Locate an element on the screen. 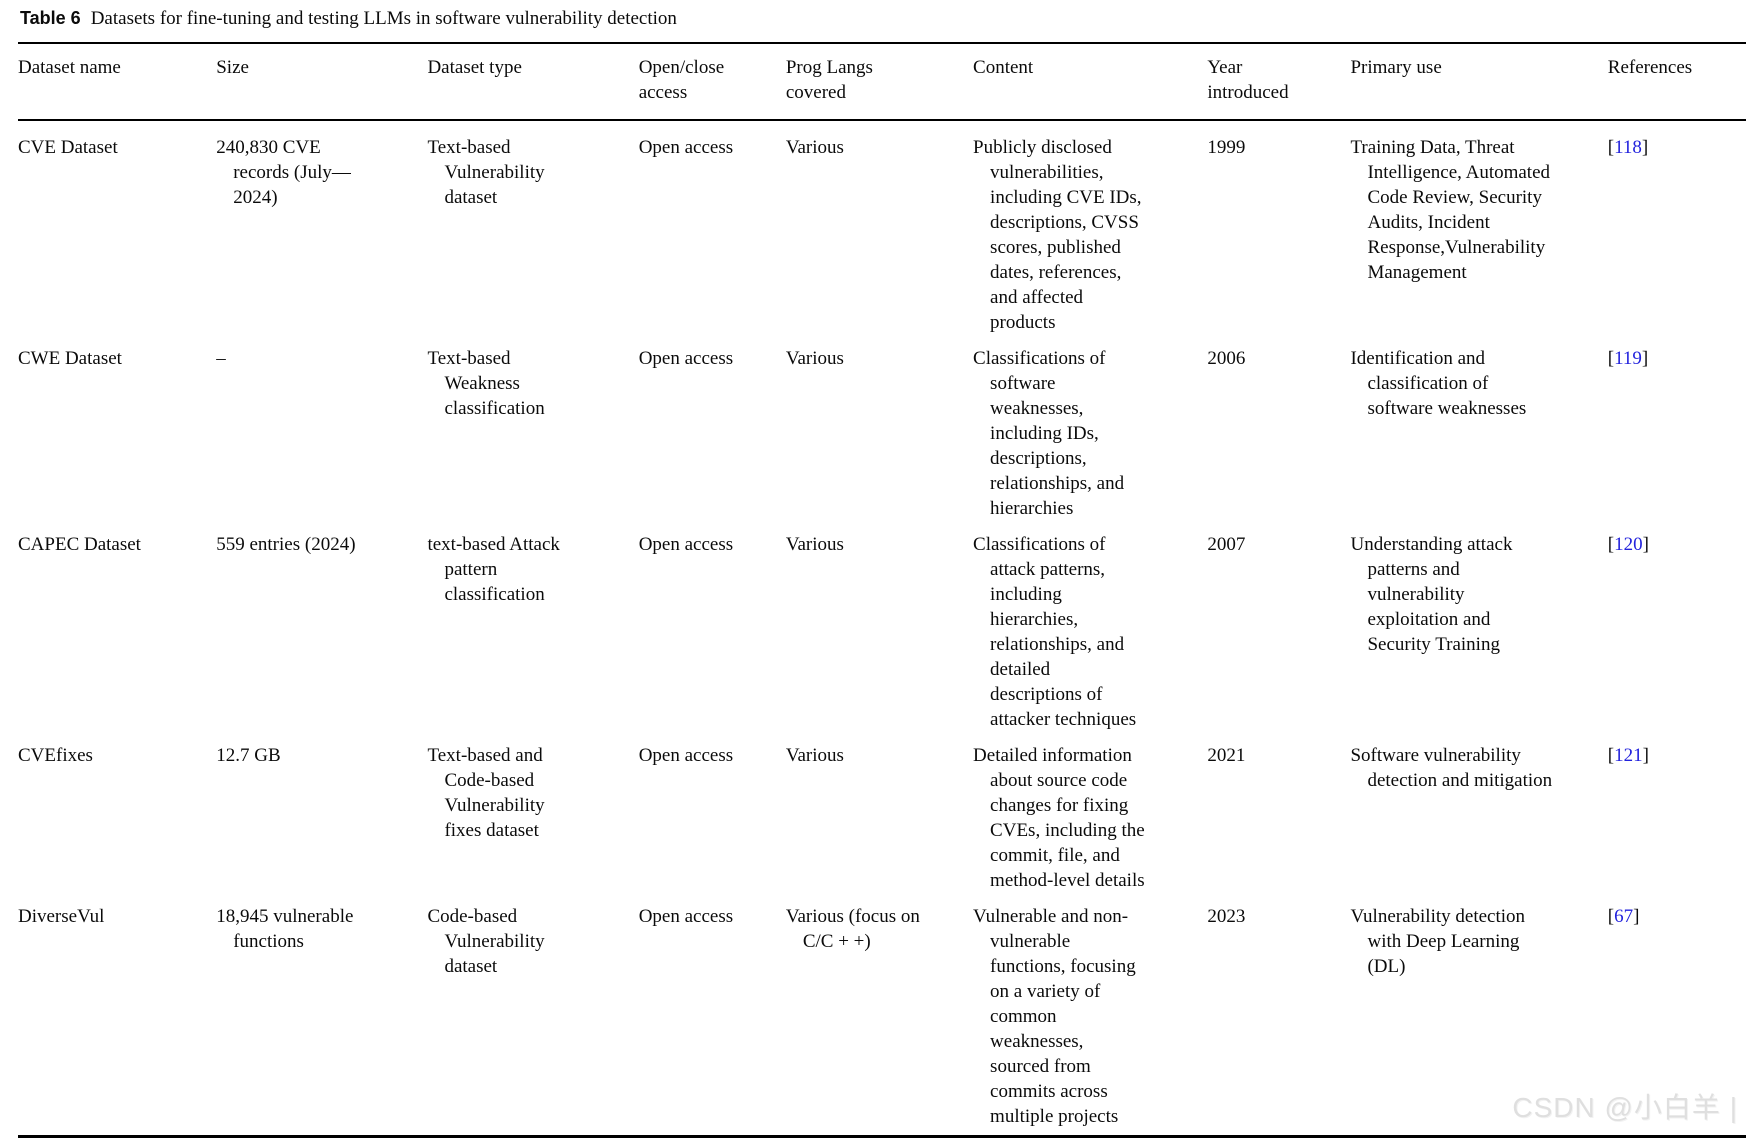 The height and width of the screenshot is (1144, 1746). cell-dataset-name: CWE Dataset is located at coordinates (70, 358).